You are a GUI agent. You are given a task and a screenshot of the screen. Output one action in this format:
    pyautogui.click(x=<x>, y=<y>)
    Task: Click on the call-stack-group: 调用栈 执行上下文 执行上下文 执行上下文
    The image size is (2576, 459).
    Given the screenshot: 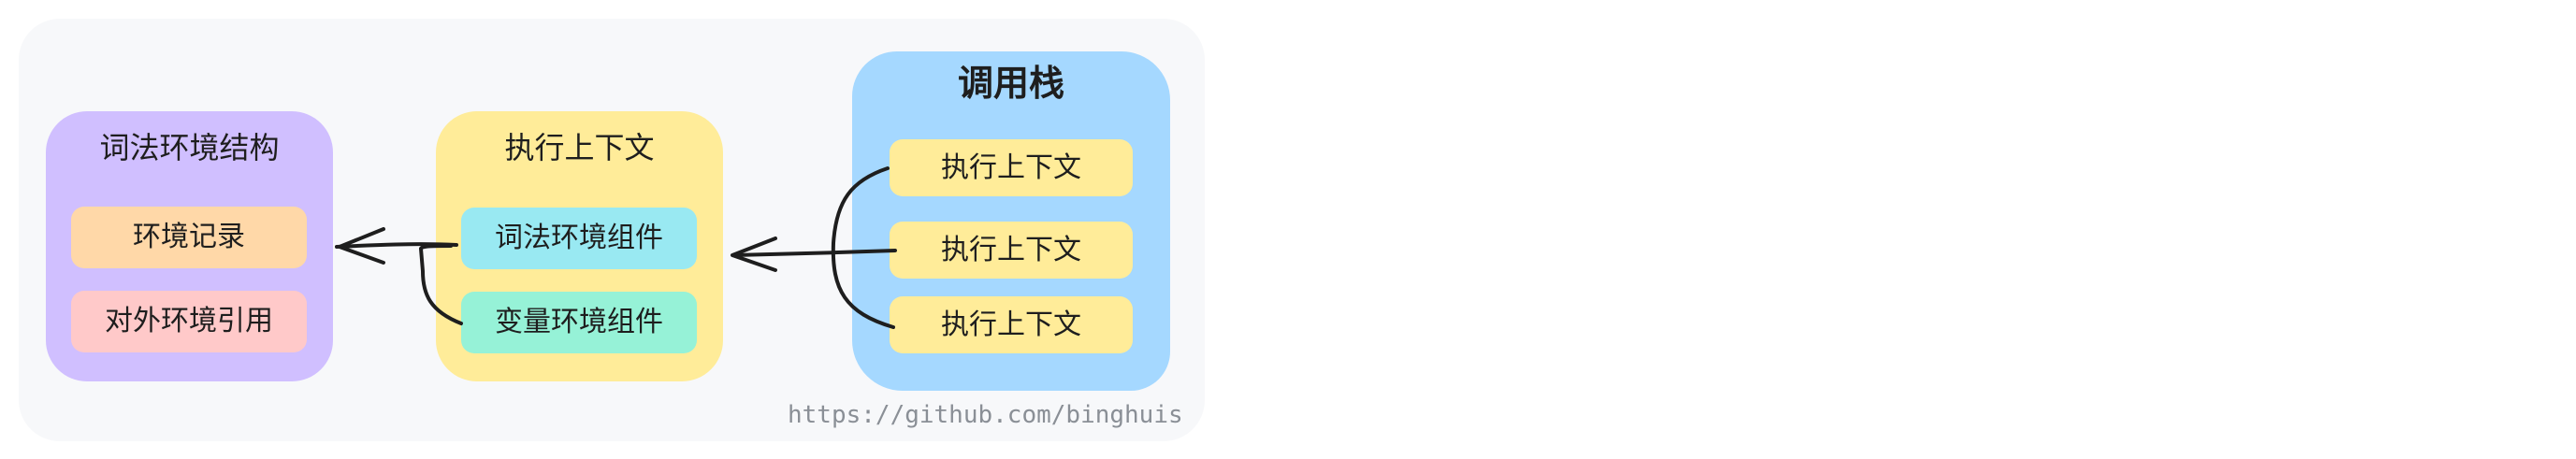 What is the action you would take?
    pyautogui.click(x=1011, y=221)
    